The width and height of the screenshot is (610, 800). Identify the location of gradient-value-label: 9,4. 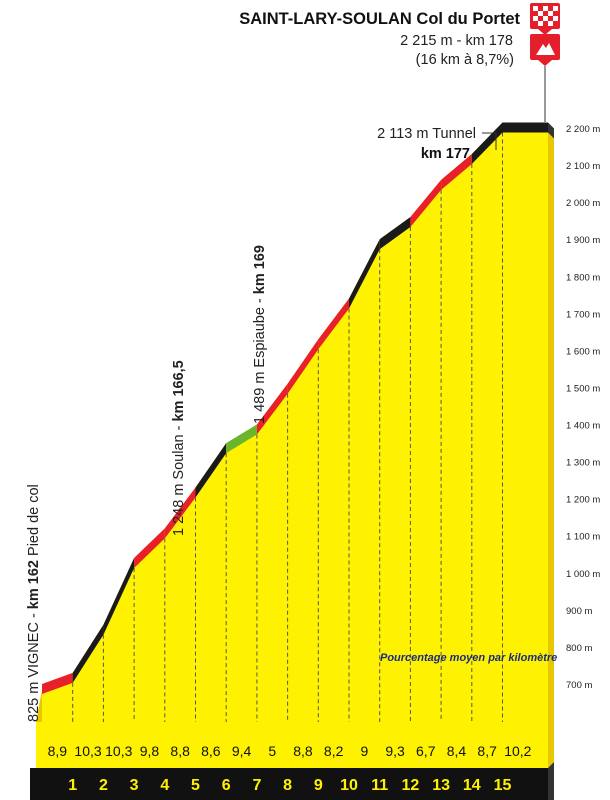
(242, 751).